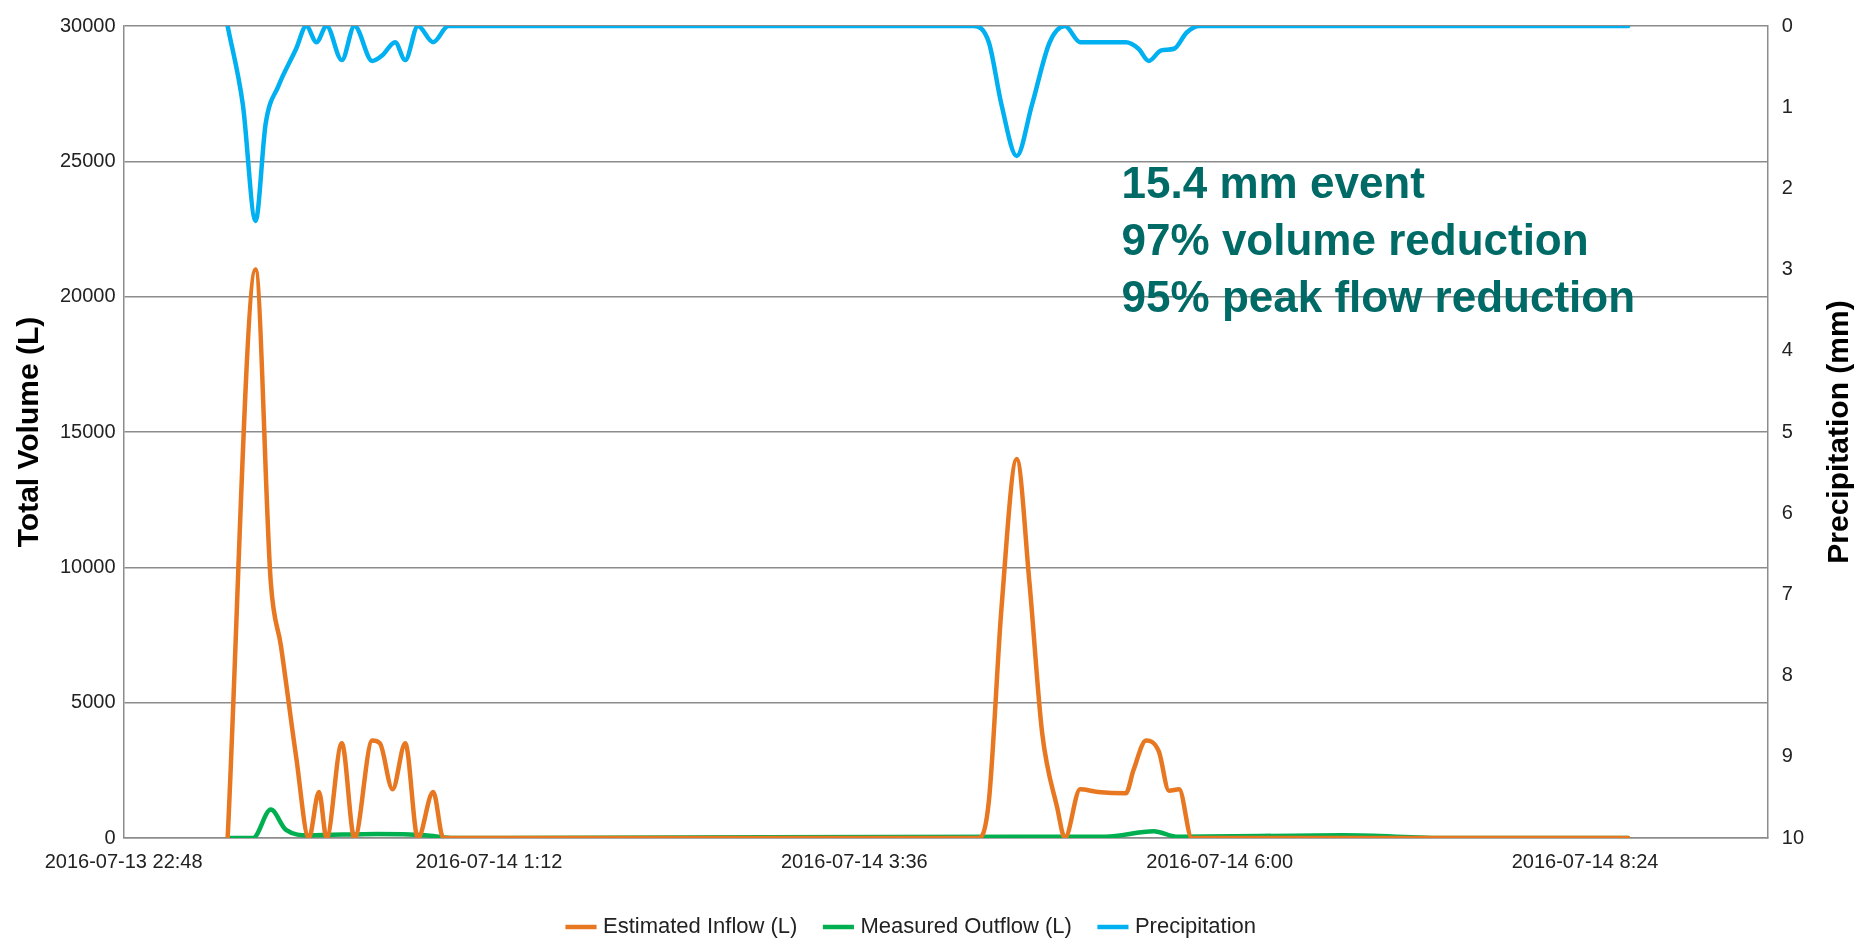 The width and height of the screenshot is (1866, 952). What do you see at coordinates (28, 432) in the screenshot?
I see `y-axis-title: Total Volume (L)` at bounding box center [28, 432].